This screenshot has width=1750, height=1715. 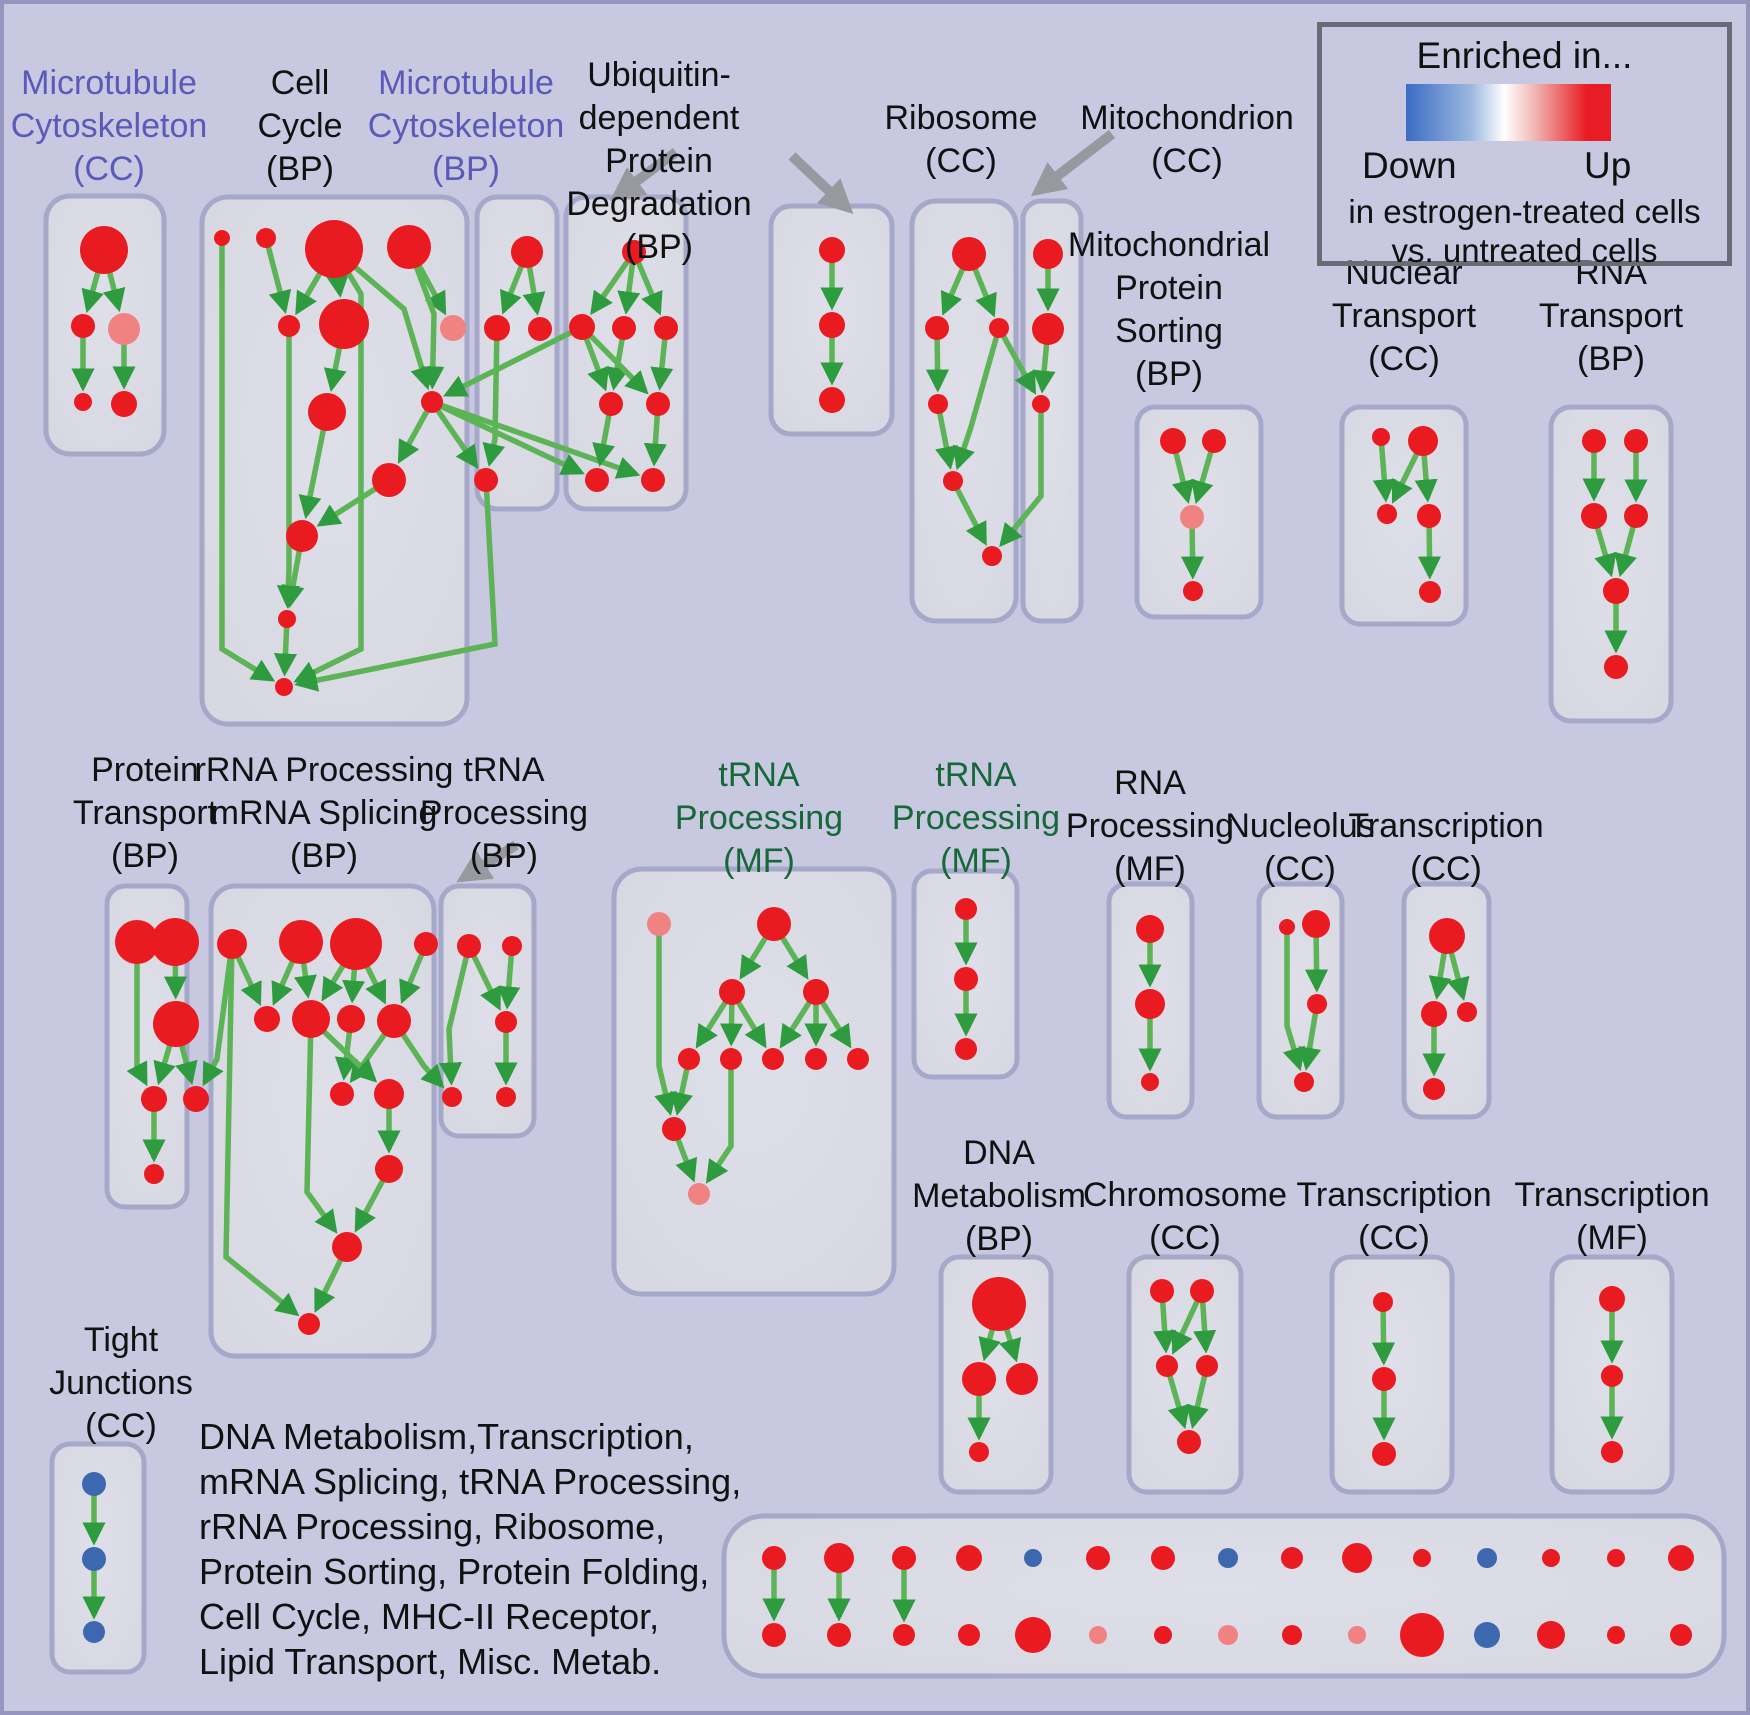 I want to click on gene-node-mt2, so click(x=1048, y=329).